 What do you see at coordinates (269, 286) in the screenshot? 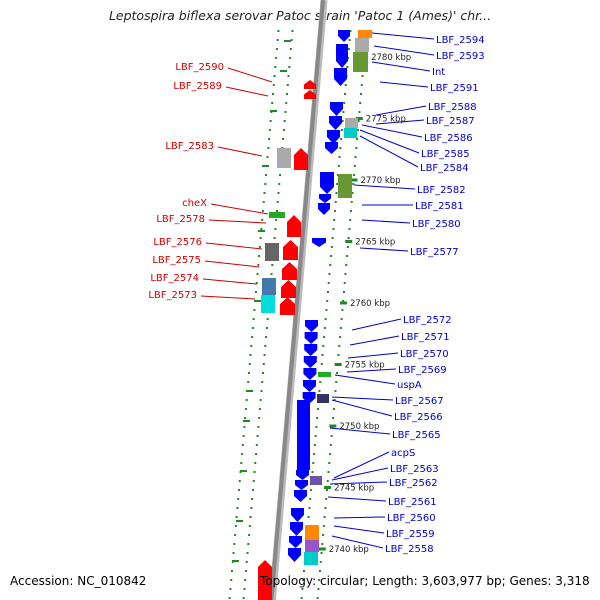
I see `gene-segment-steel` at bounding box center [269, 286].